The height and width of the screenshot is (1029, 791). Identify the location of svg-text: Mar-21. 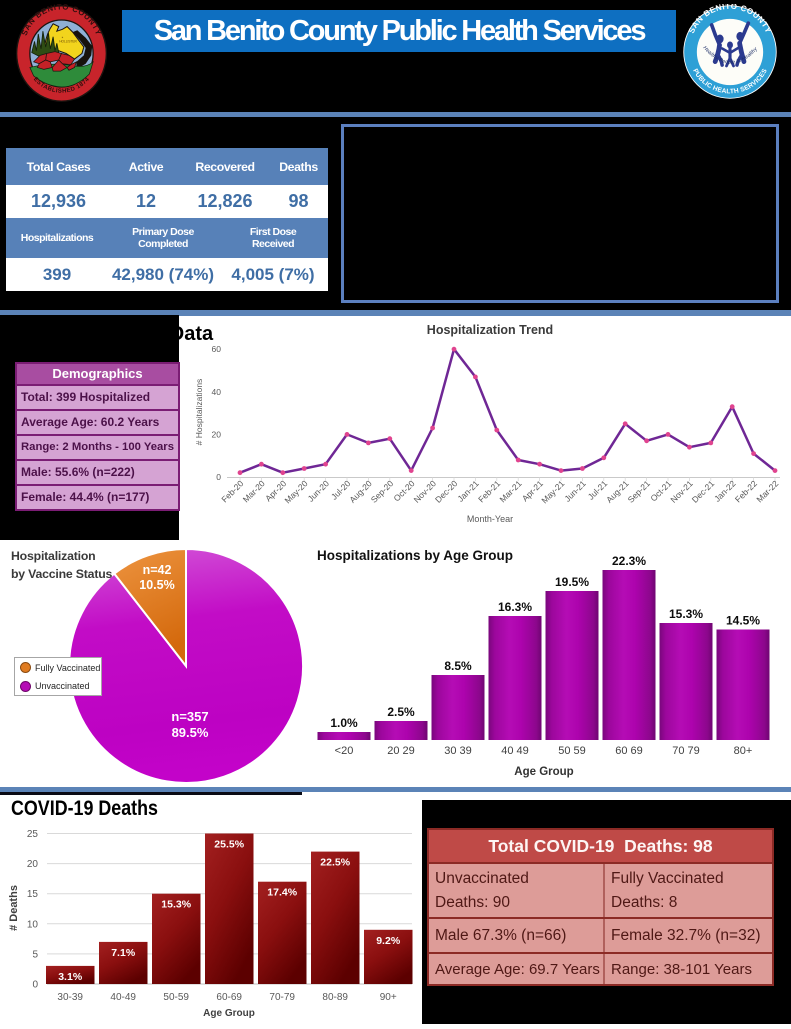
(510, 491).